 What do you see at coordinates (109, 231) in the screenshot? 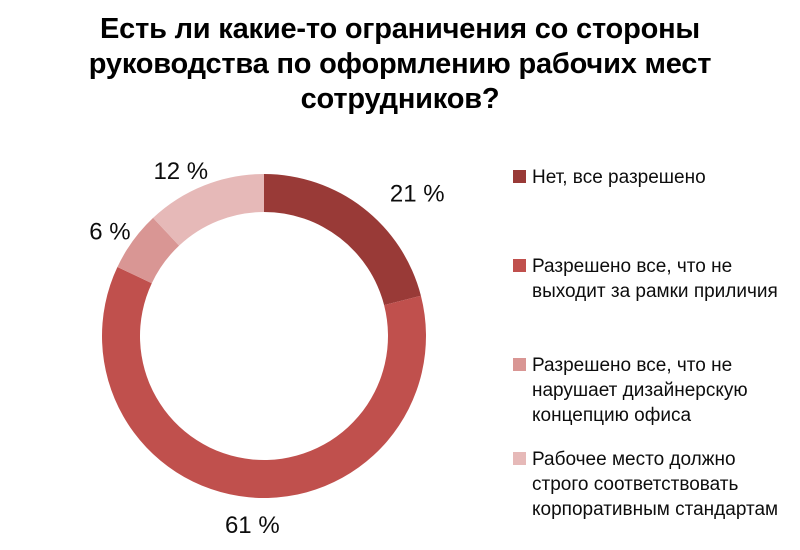
I see `slice-percent-label: 6 %` at bounding box center [109, 231].